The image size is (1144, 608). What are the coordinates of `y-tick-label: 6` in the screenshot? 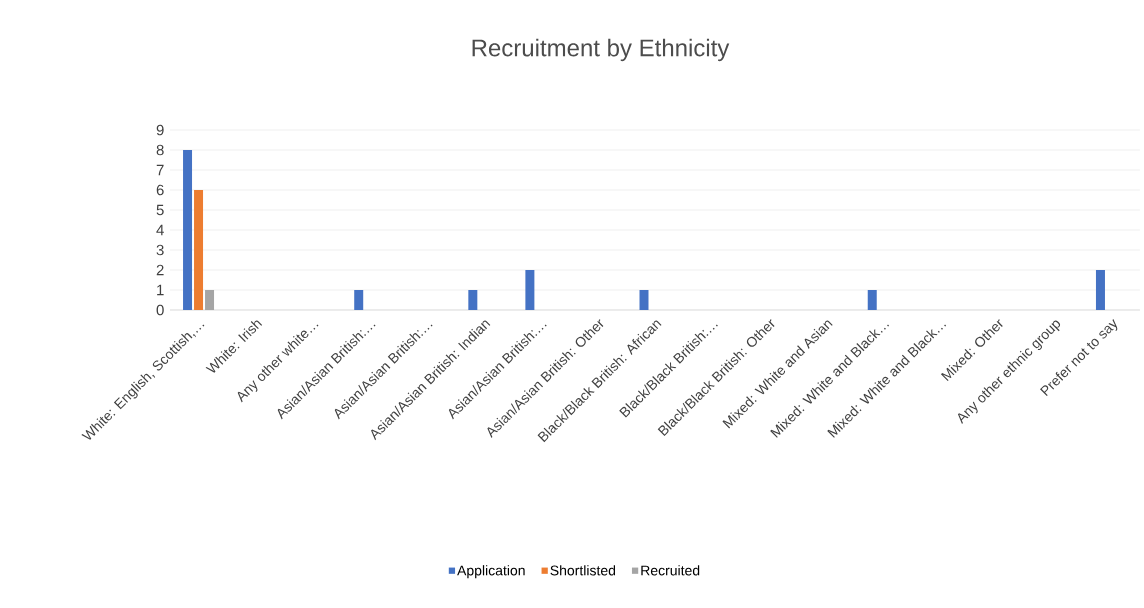 It's located at (160, 190).